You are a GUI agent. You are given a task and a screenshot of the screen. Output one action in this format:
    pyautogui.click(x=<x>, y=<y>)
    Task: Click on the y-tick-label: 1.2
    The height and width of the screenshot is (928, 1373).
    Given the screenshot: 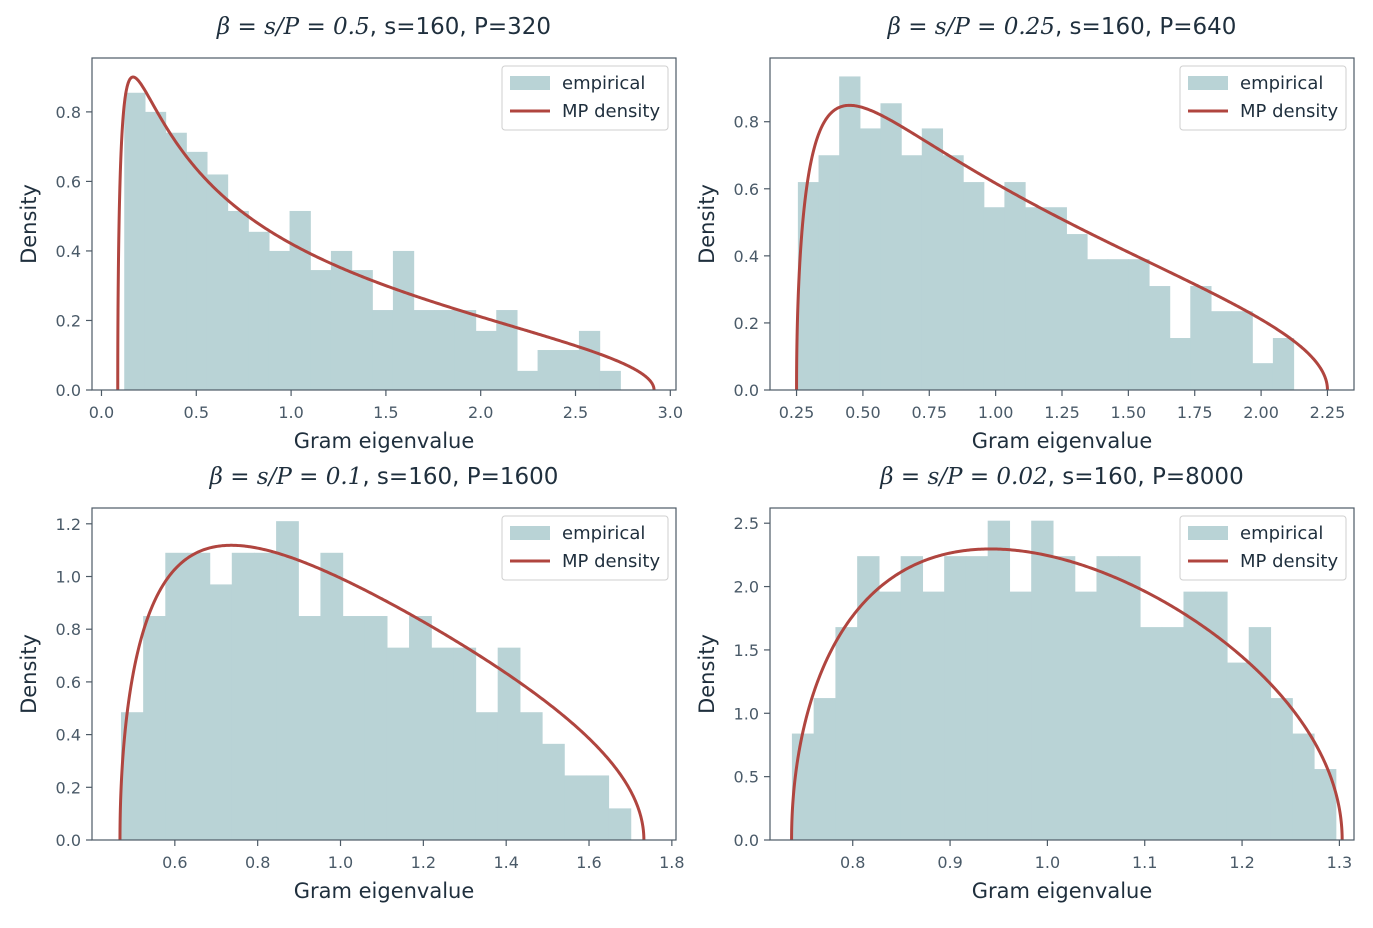 What is the action you would take?
    pyautogui.click(x=68, y=524)
    